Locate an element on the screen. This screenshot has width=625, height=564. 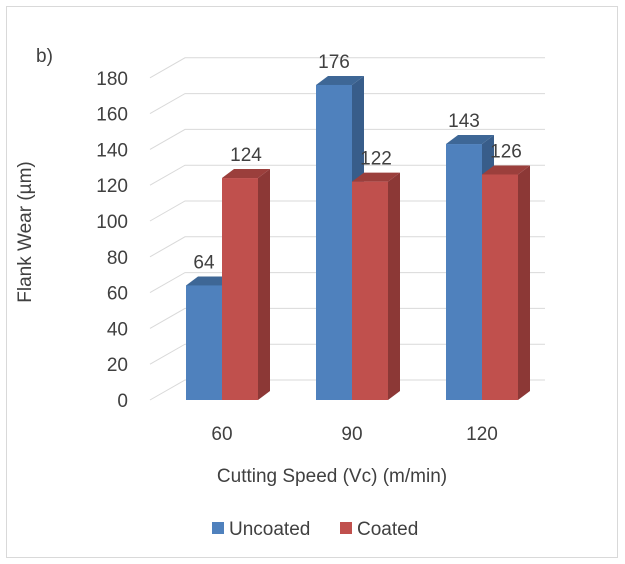
data-label-uncoated-60: 64 is located at coordinates (204, 262).